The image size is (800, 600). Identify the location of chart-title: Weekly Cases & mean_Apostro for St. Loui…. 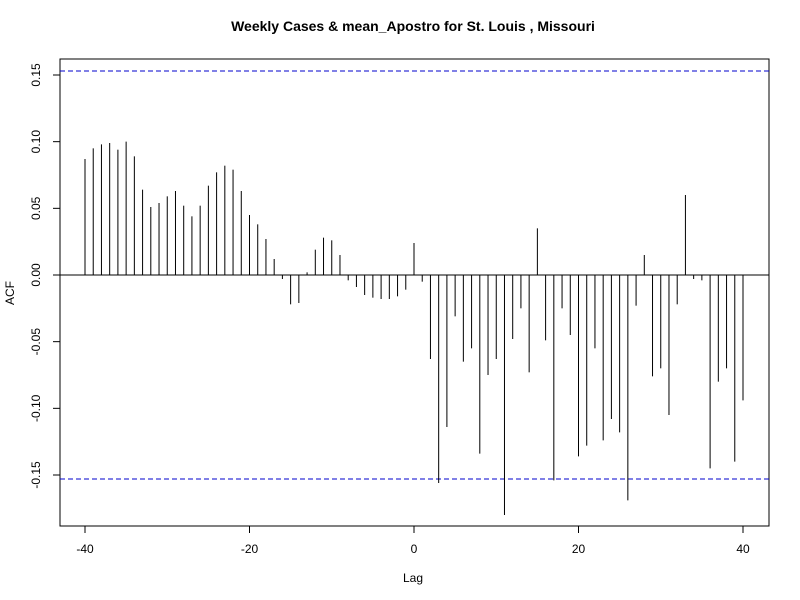
(413, 26).